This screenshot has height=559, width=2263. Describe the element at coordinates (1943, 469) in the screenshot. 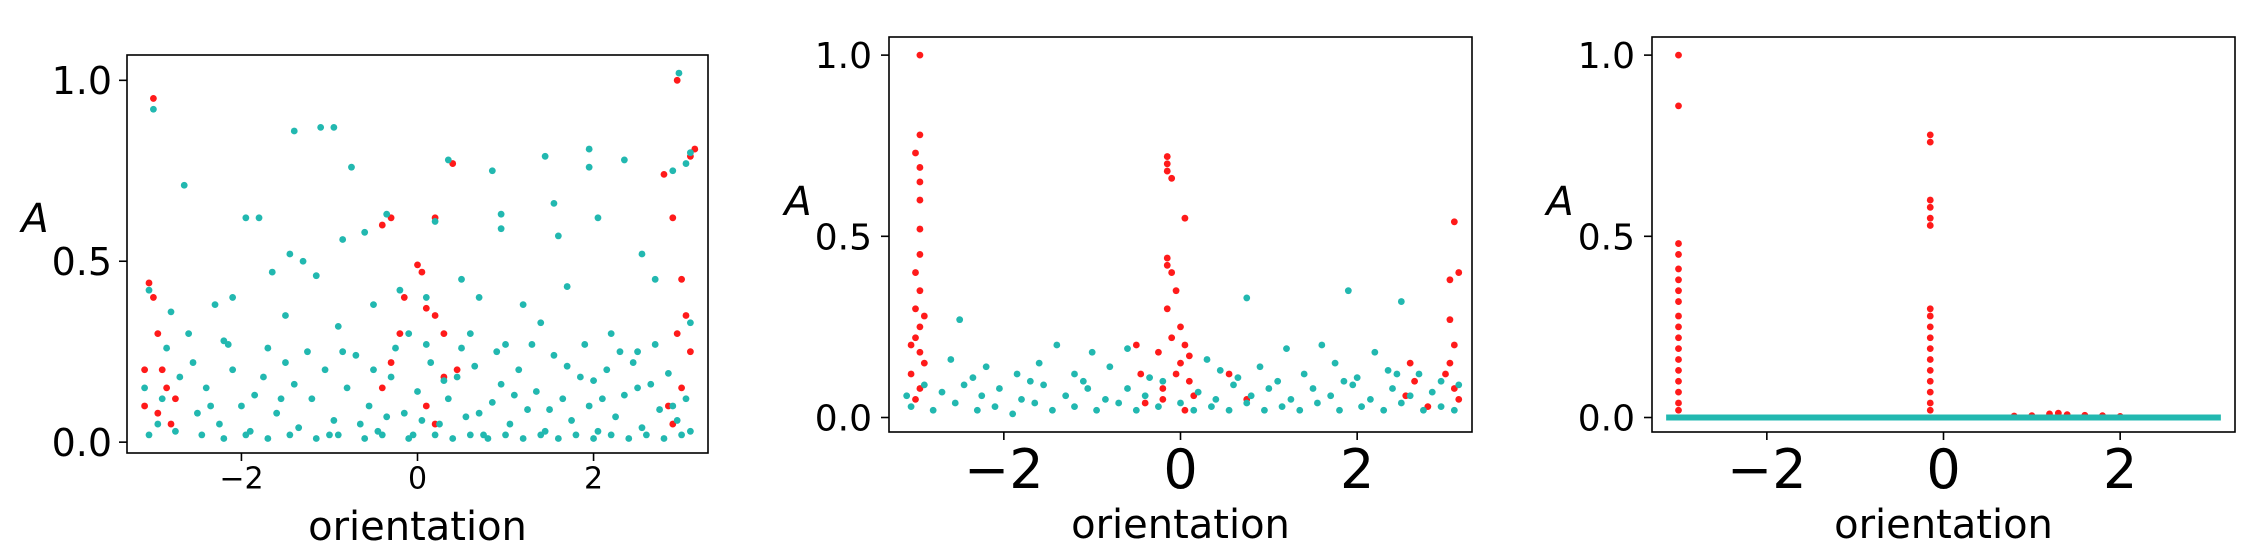

I see `x-tick-label: 0` at that location.